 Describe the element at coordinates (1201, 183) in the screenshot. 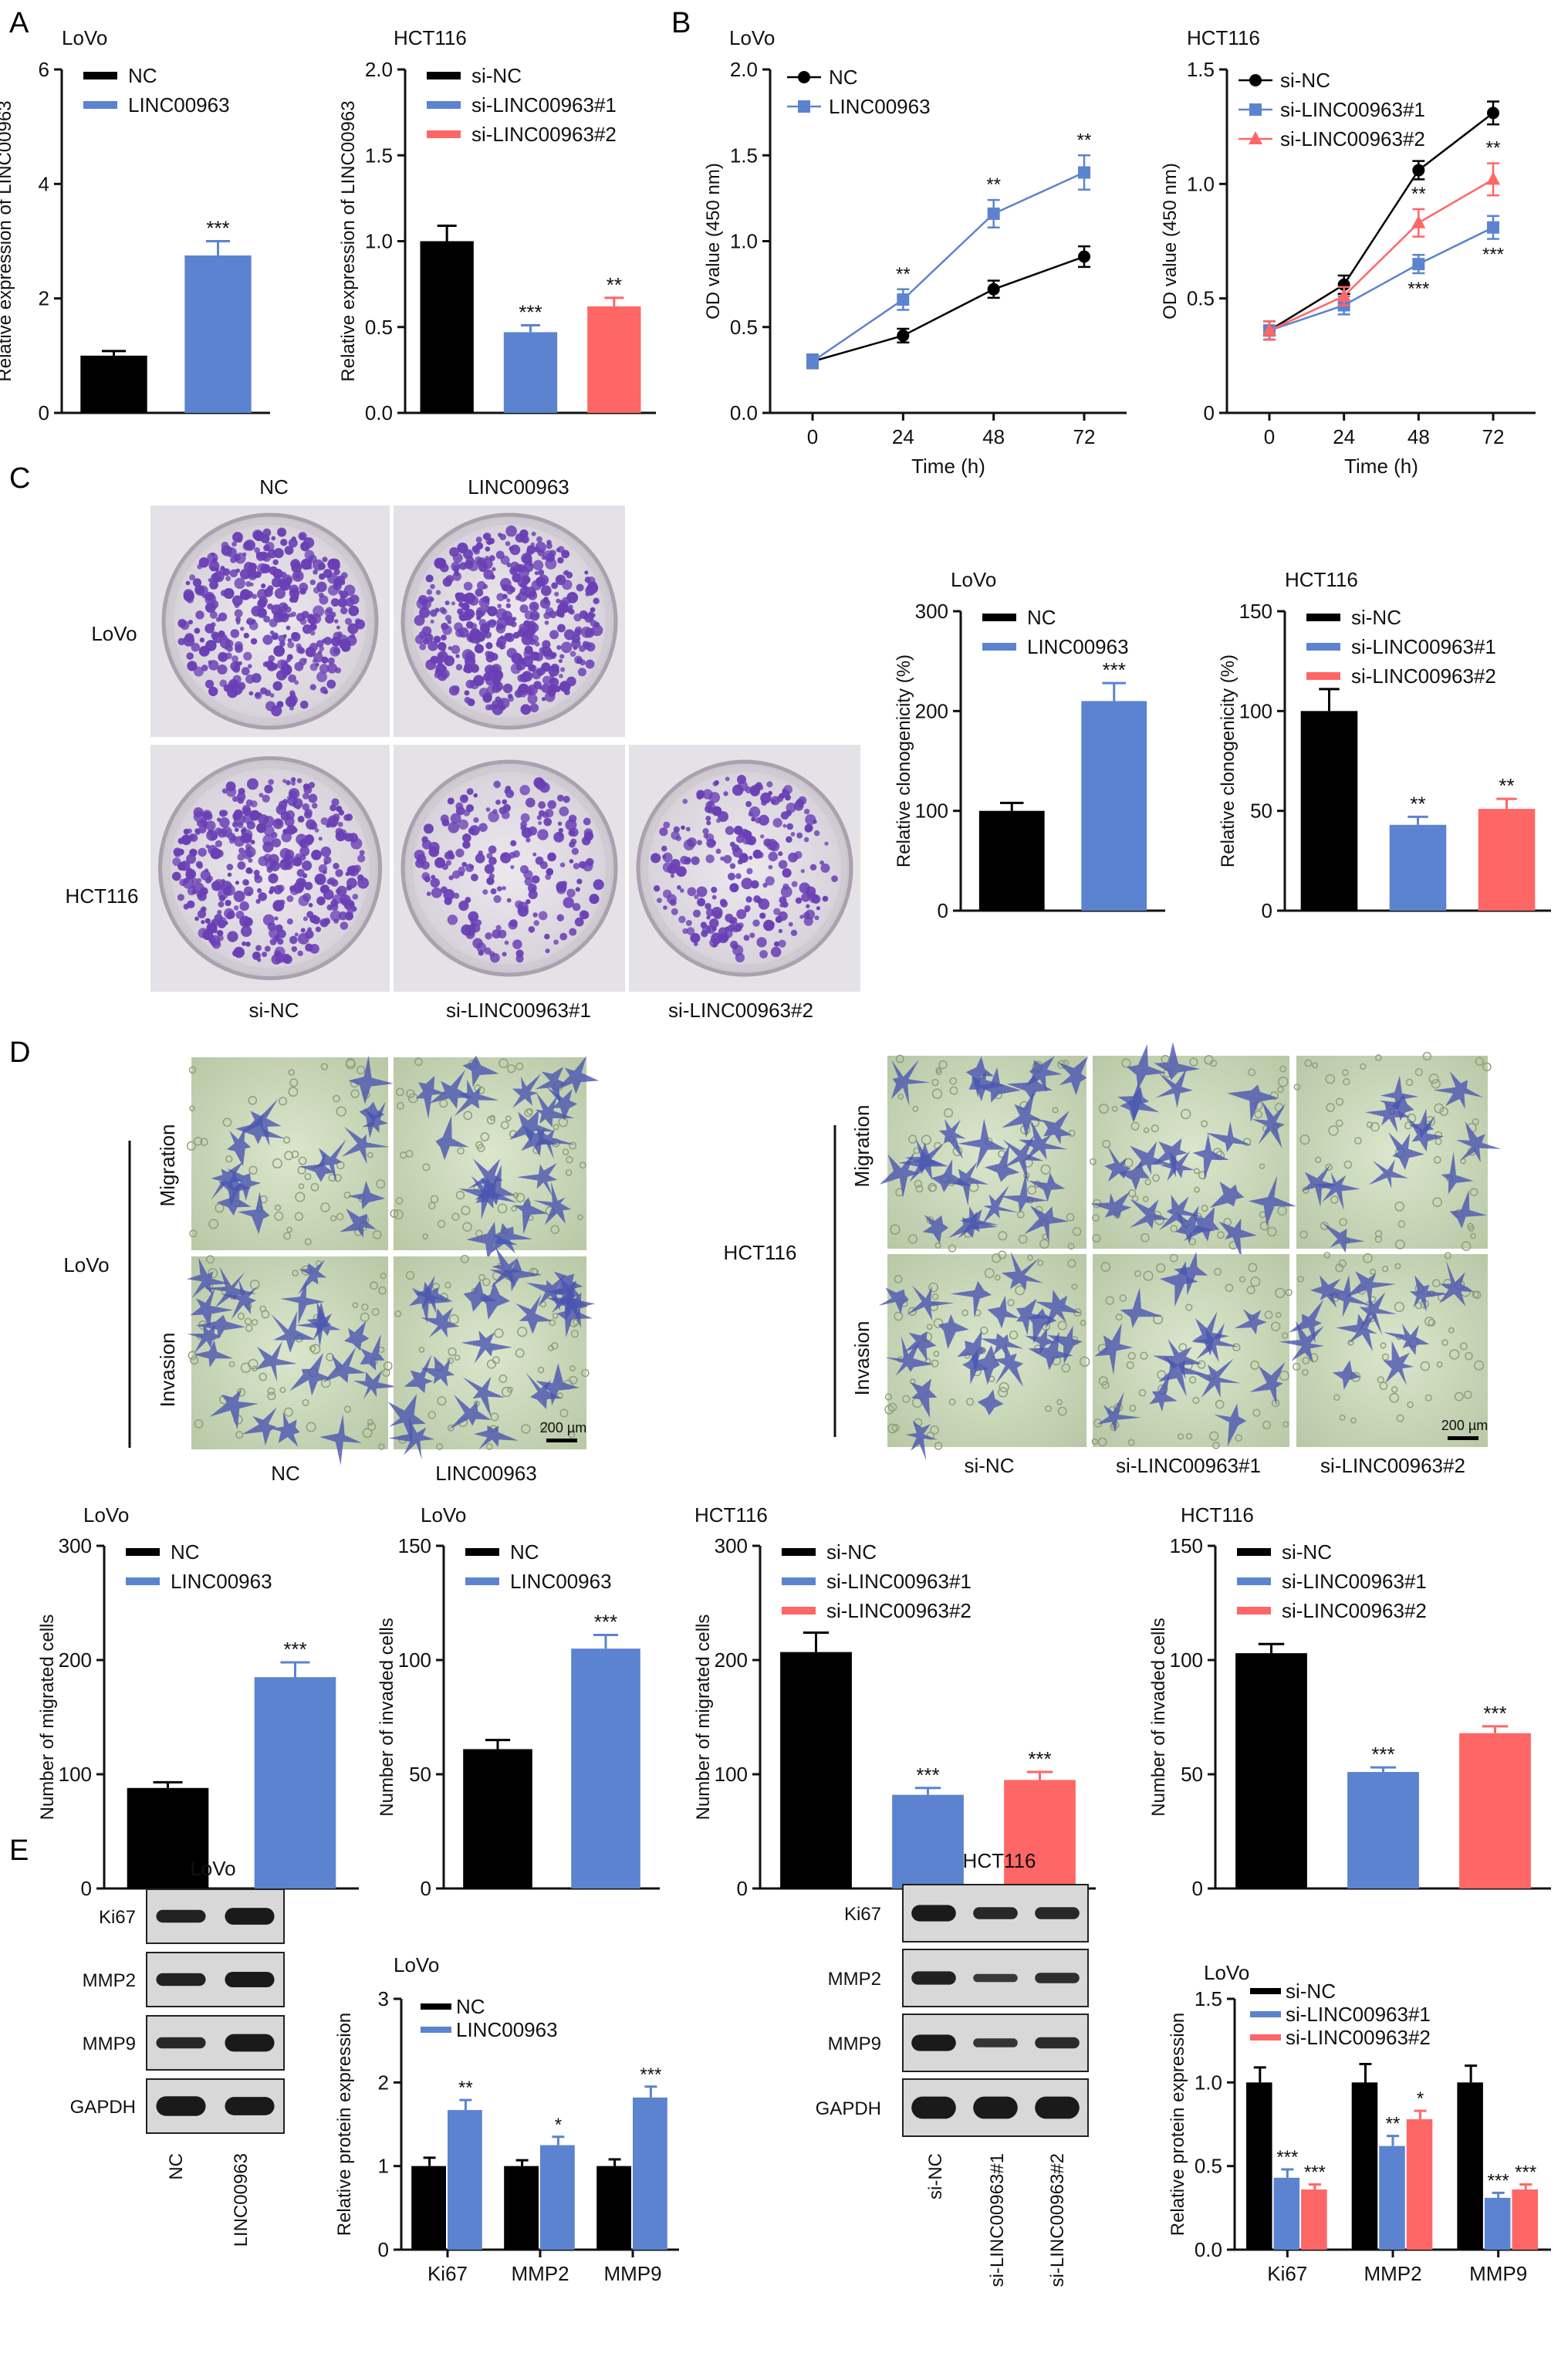

I see `y-tick-label: 1.0` at that location.